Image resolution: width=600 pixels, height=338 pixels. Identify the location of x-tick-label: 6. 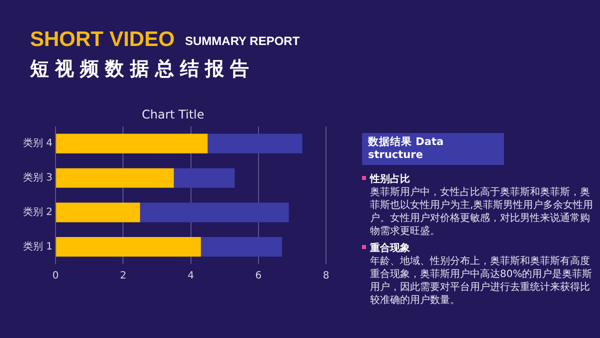
(258, 276).